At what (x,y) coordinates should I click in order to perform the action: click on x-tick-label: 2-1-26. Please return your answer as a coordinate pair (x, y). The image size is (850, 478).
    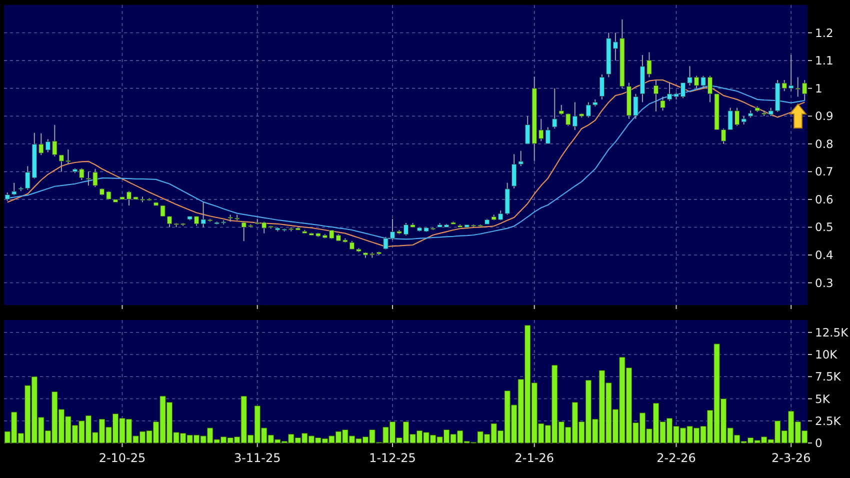
    Looking at the image, I should click on (534, 458).